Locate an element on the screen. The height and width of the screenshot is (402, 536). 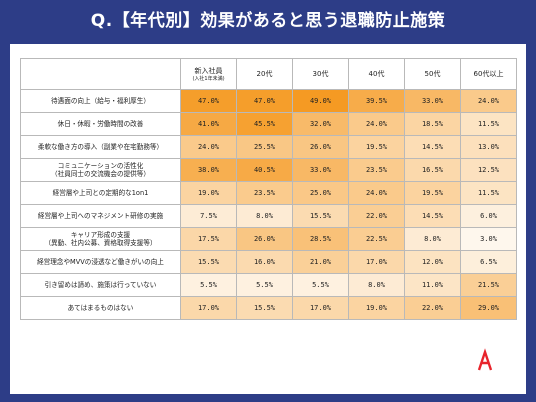
value-cell: 38.0% is located at coordinates (208, 170).